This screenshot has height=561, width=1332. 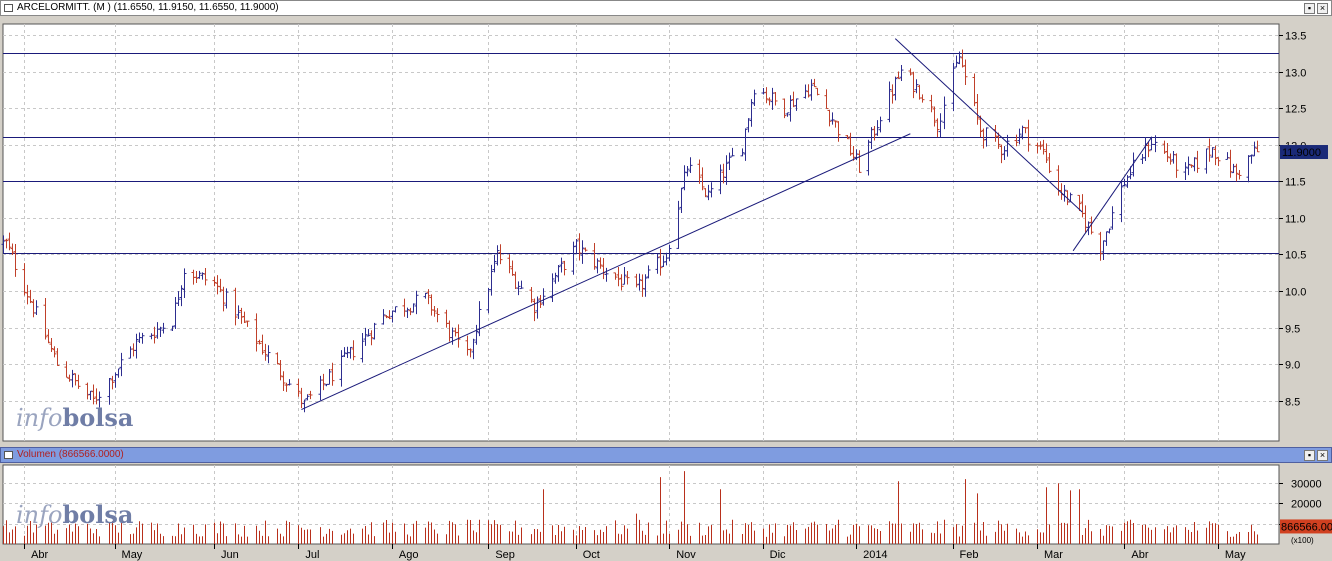 What do you see at coordinates (97, 514) in the screenshot?
I see `watermark-part2: bolsa` at bounding box center [97, 514].